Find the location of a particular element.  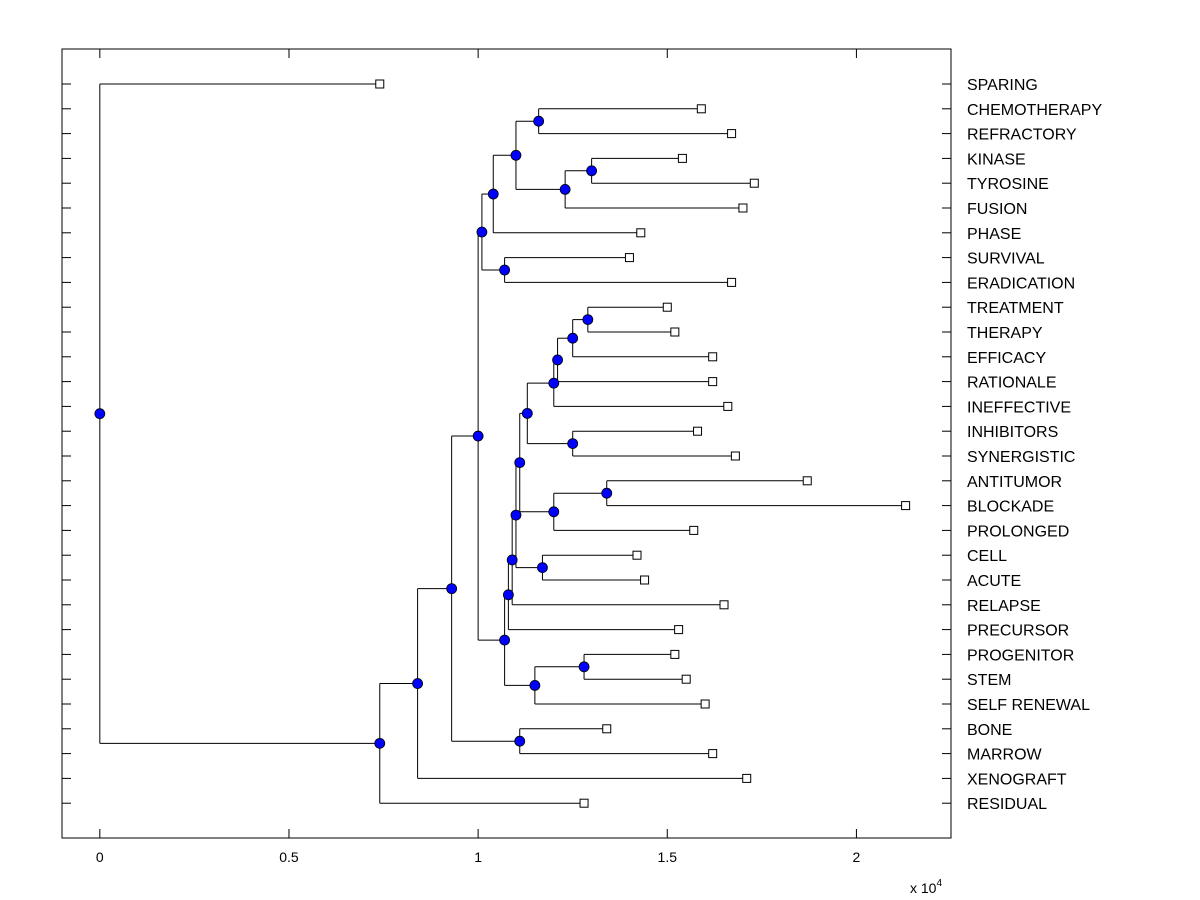

leaf-label: ANTITUMOR is located at coordinates (1014, 482).